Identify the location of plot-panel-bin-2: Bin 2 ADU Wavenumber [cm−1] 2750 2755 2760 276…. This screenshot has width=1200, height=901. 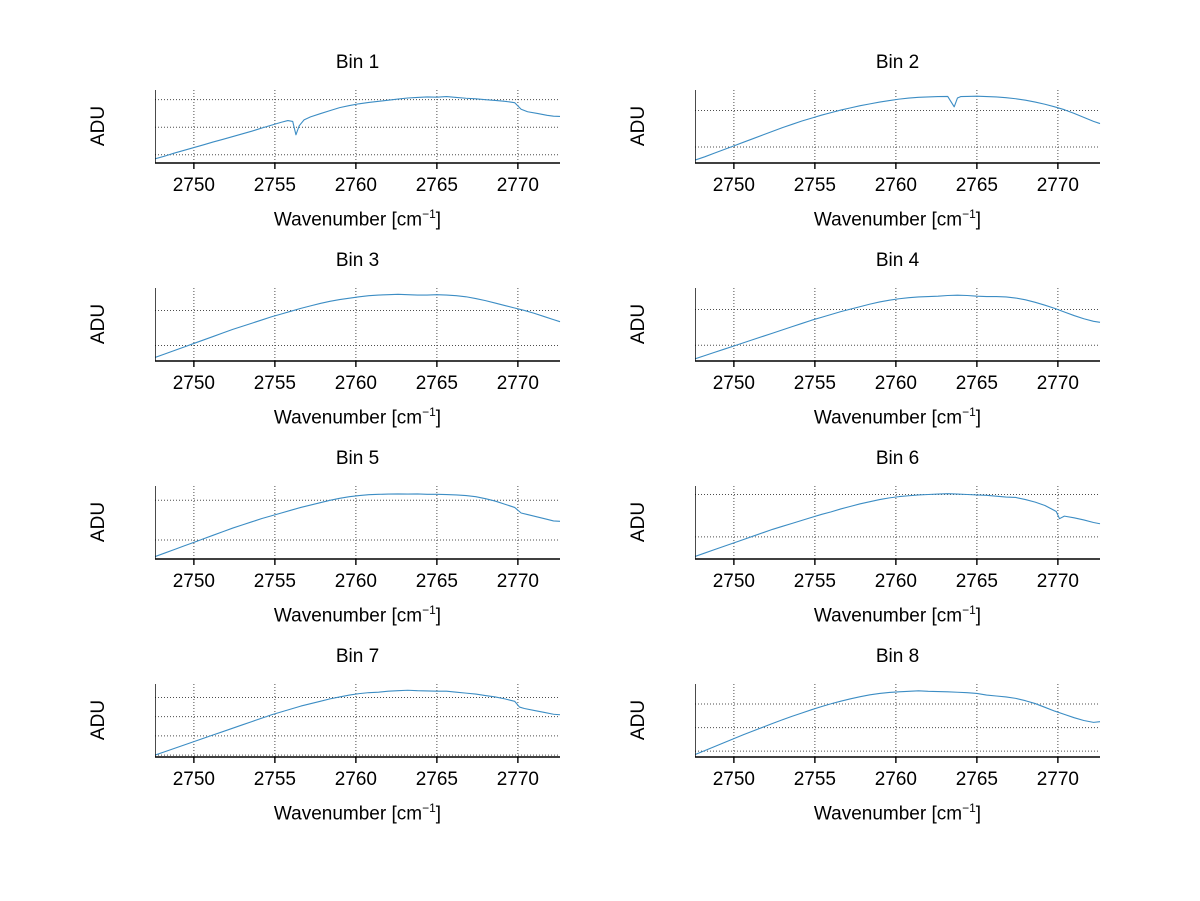
(867, 141).